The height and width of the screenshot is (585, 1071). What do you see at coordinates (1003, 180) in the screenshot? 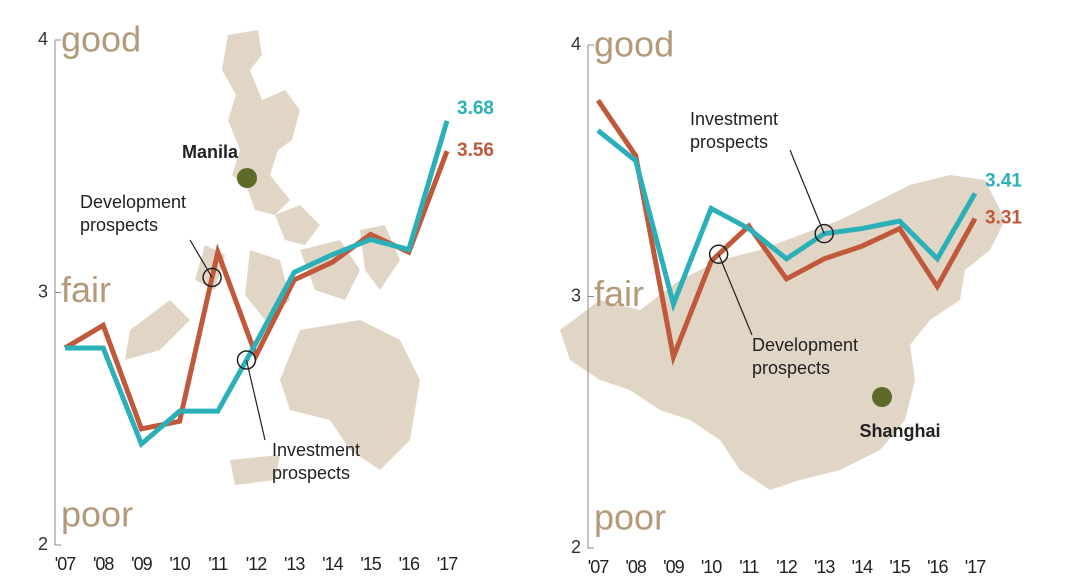
I see `end-label: 3.41` at bounding box center [1003, 180].